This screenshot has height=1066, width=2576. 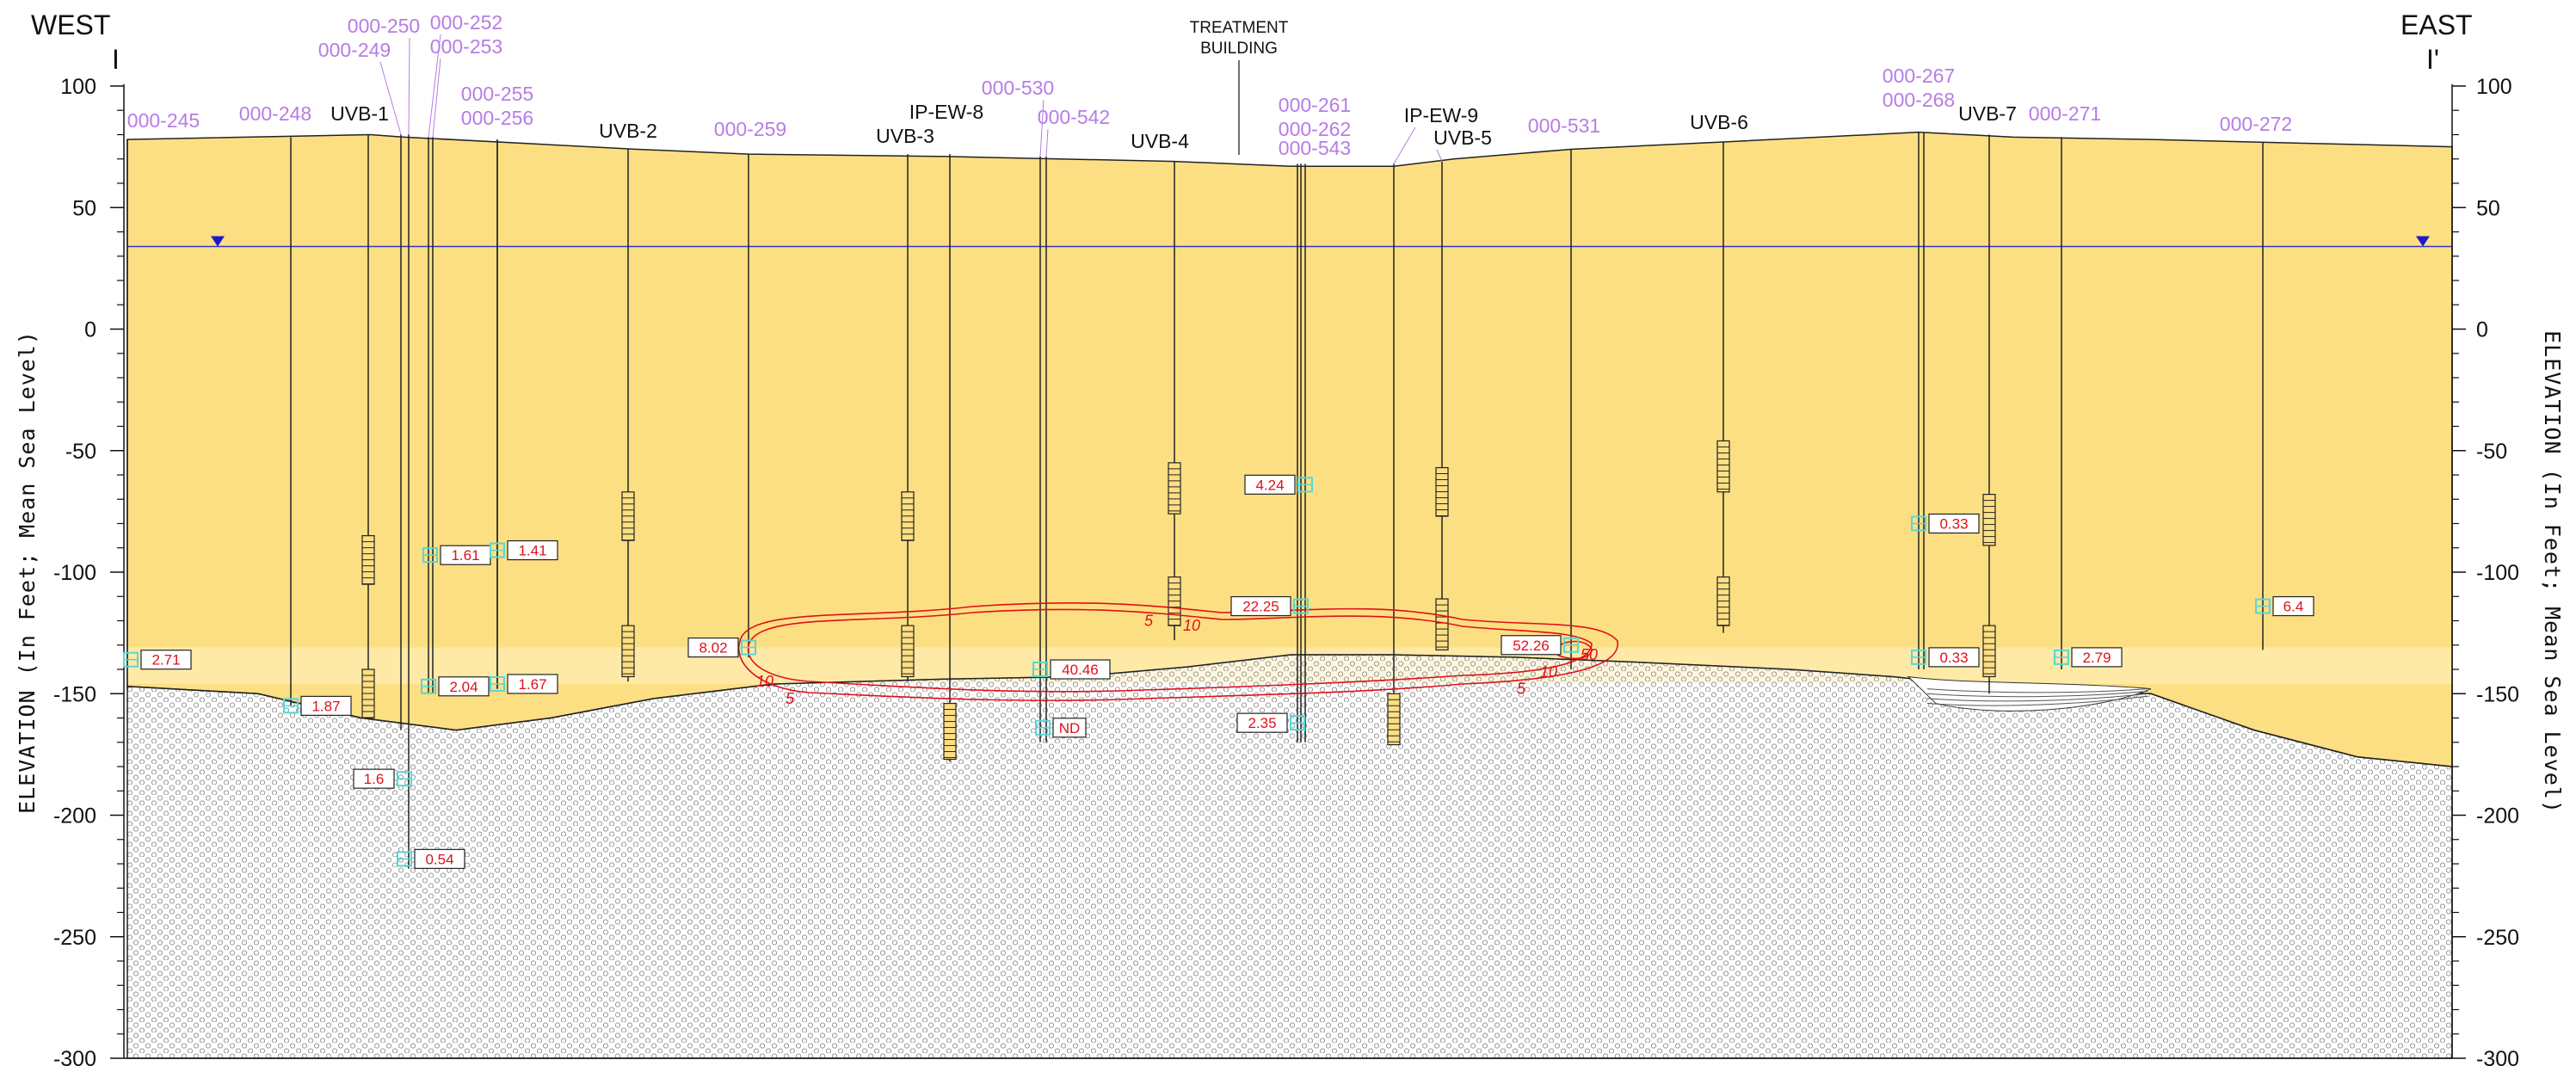 What do you see at coordinates (466, 46) in the screenshot?
I see `well-label-000-253: 000-253` at bounding box center [466, 46].